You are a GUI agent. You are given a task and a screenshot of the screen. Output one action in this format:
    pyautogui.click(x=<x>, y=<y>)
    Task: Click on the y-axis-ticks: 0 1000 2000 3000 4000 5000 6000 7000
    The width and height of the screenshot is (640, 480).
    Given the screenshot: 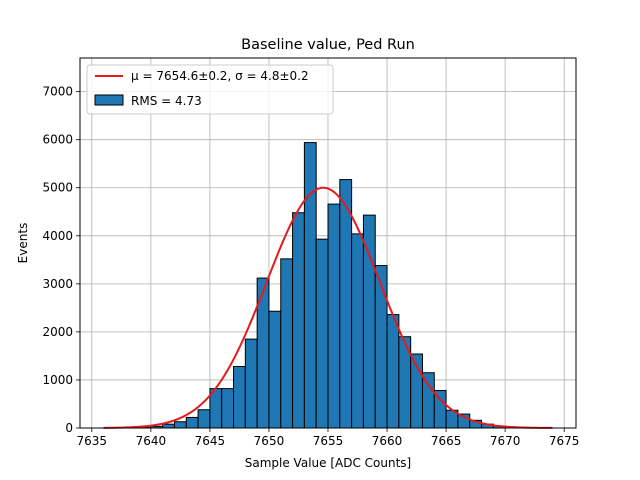 What is the action you would take?
    pyautogui.click(x=61, y=260)
    